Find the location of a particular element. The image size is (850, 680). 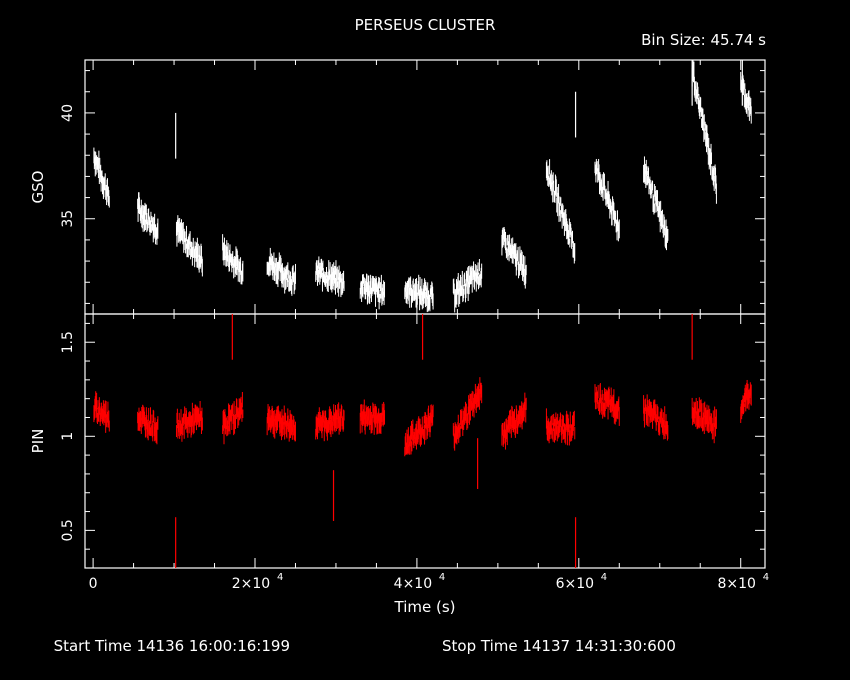

pin-axis-label-text: PIN is located at coordinates (38, 441).